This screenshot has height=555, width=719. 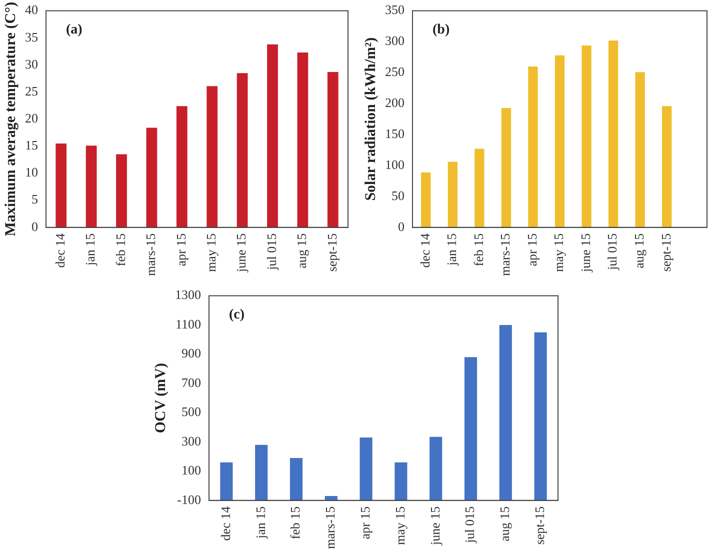 I want to click on y-tick-label: 700, so click(x=191, y=382).